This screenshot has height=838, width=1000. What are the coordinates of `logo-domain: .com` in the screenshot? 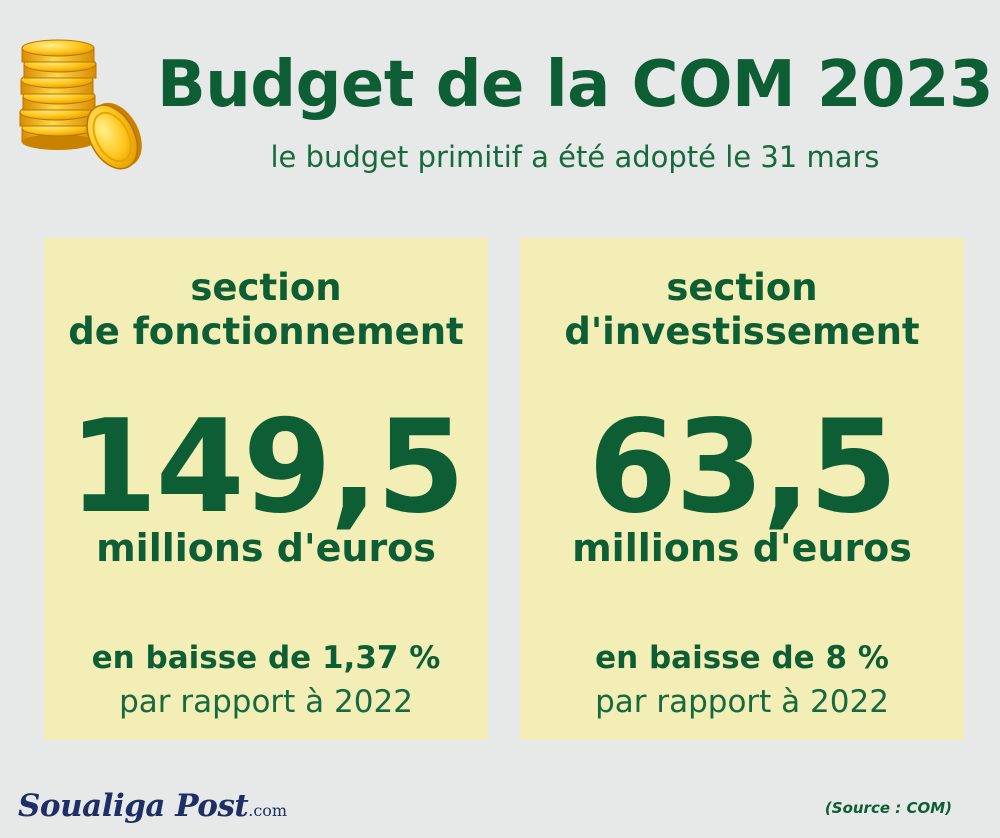 It's located at (268, 810).